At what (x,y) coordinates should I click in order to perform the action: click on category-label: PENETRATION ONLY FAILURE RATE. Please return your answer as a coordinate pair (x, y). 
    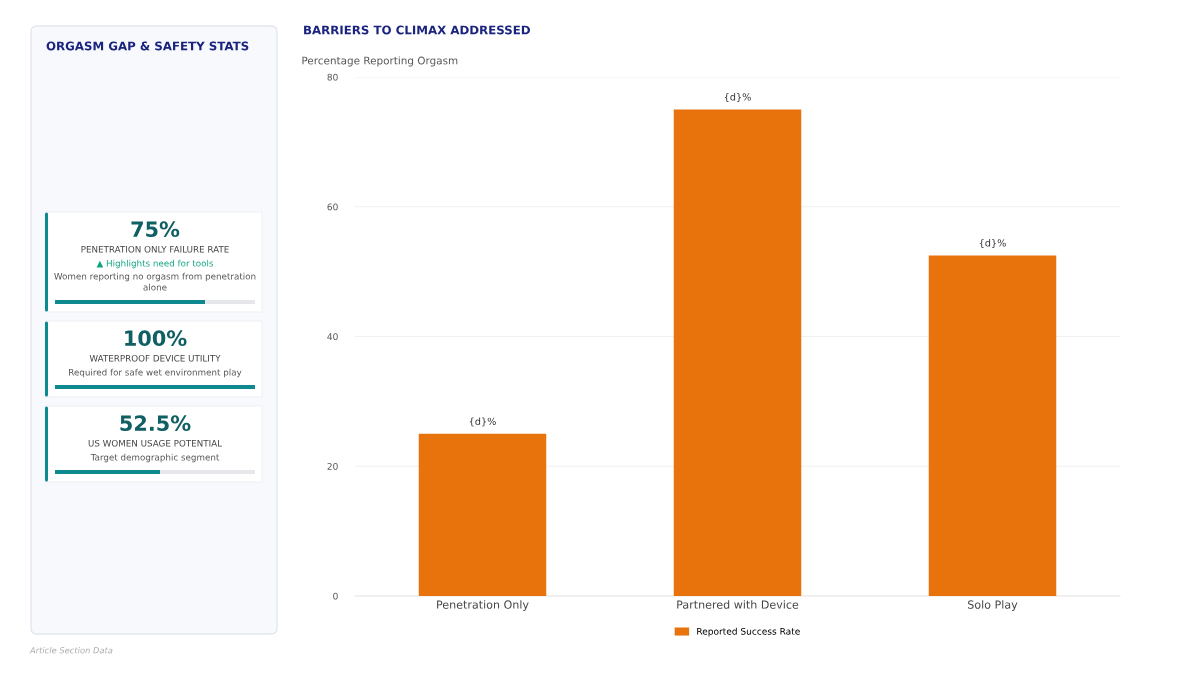
    Looking at the image, I should click on (155, 249).